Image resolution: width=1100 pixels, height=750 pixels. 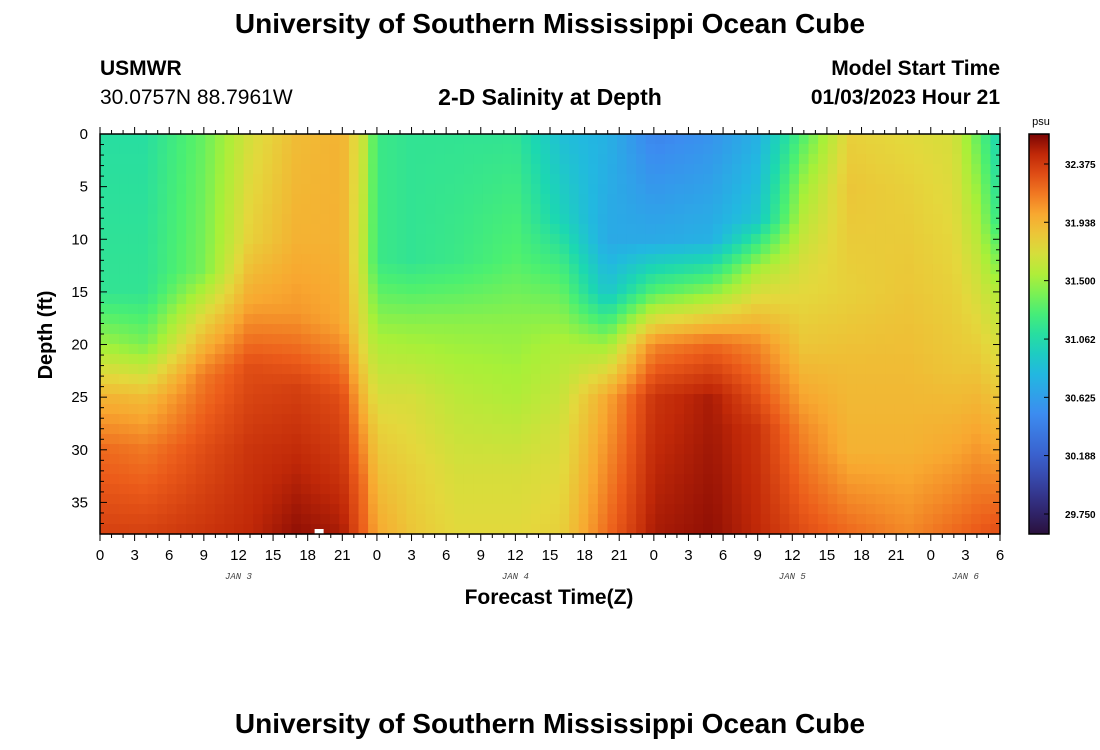 What do you see at coordinates (1080, 223) in the screenshot?
I see `colorbar-tick-label: 31.938` at bounding box center [1080, 223].